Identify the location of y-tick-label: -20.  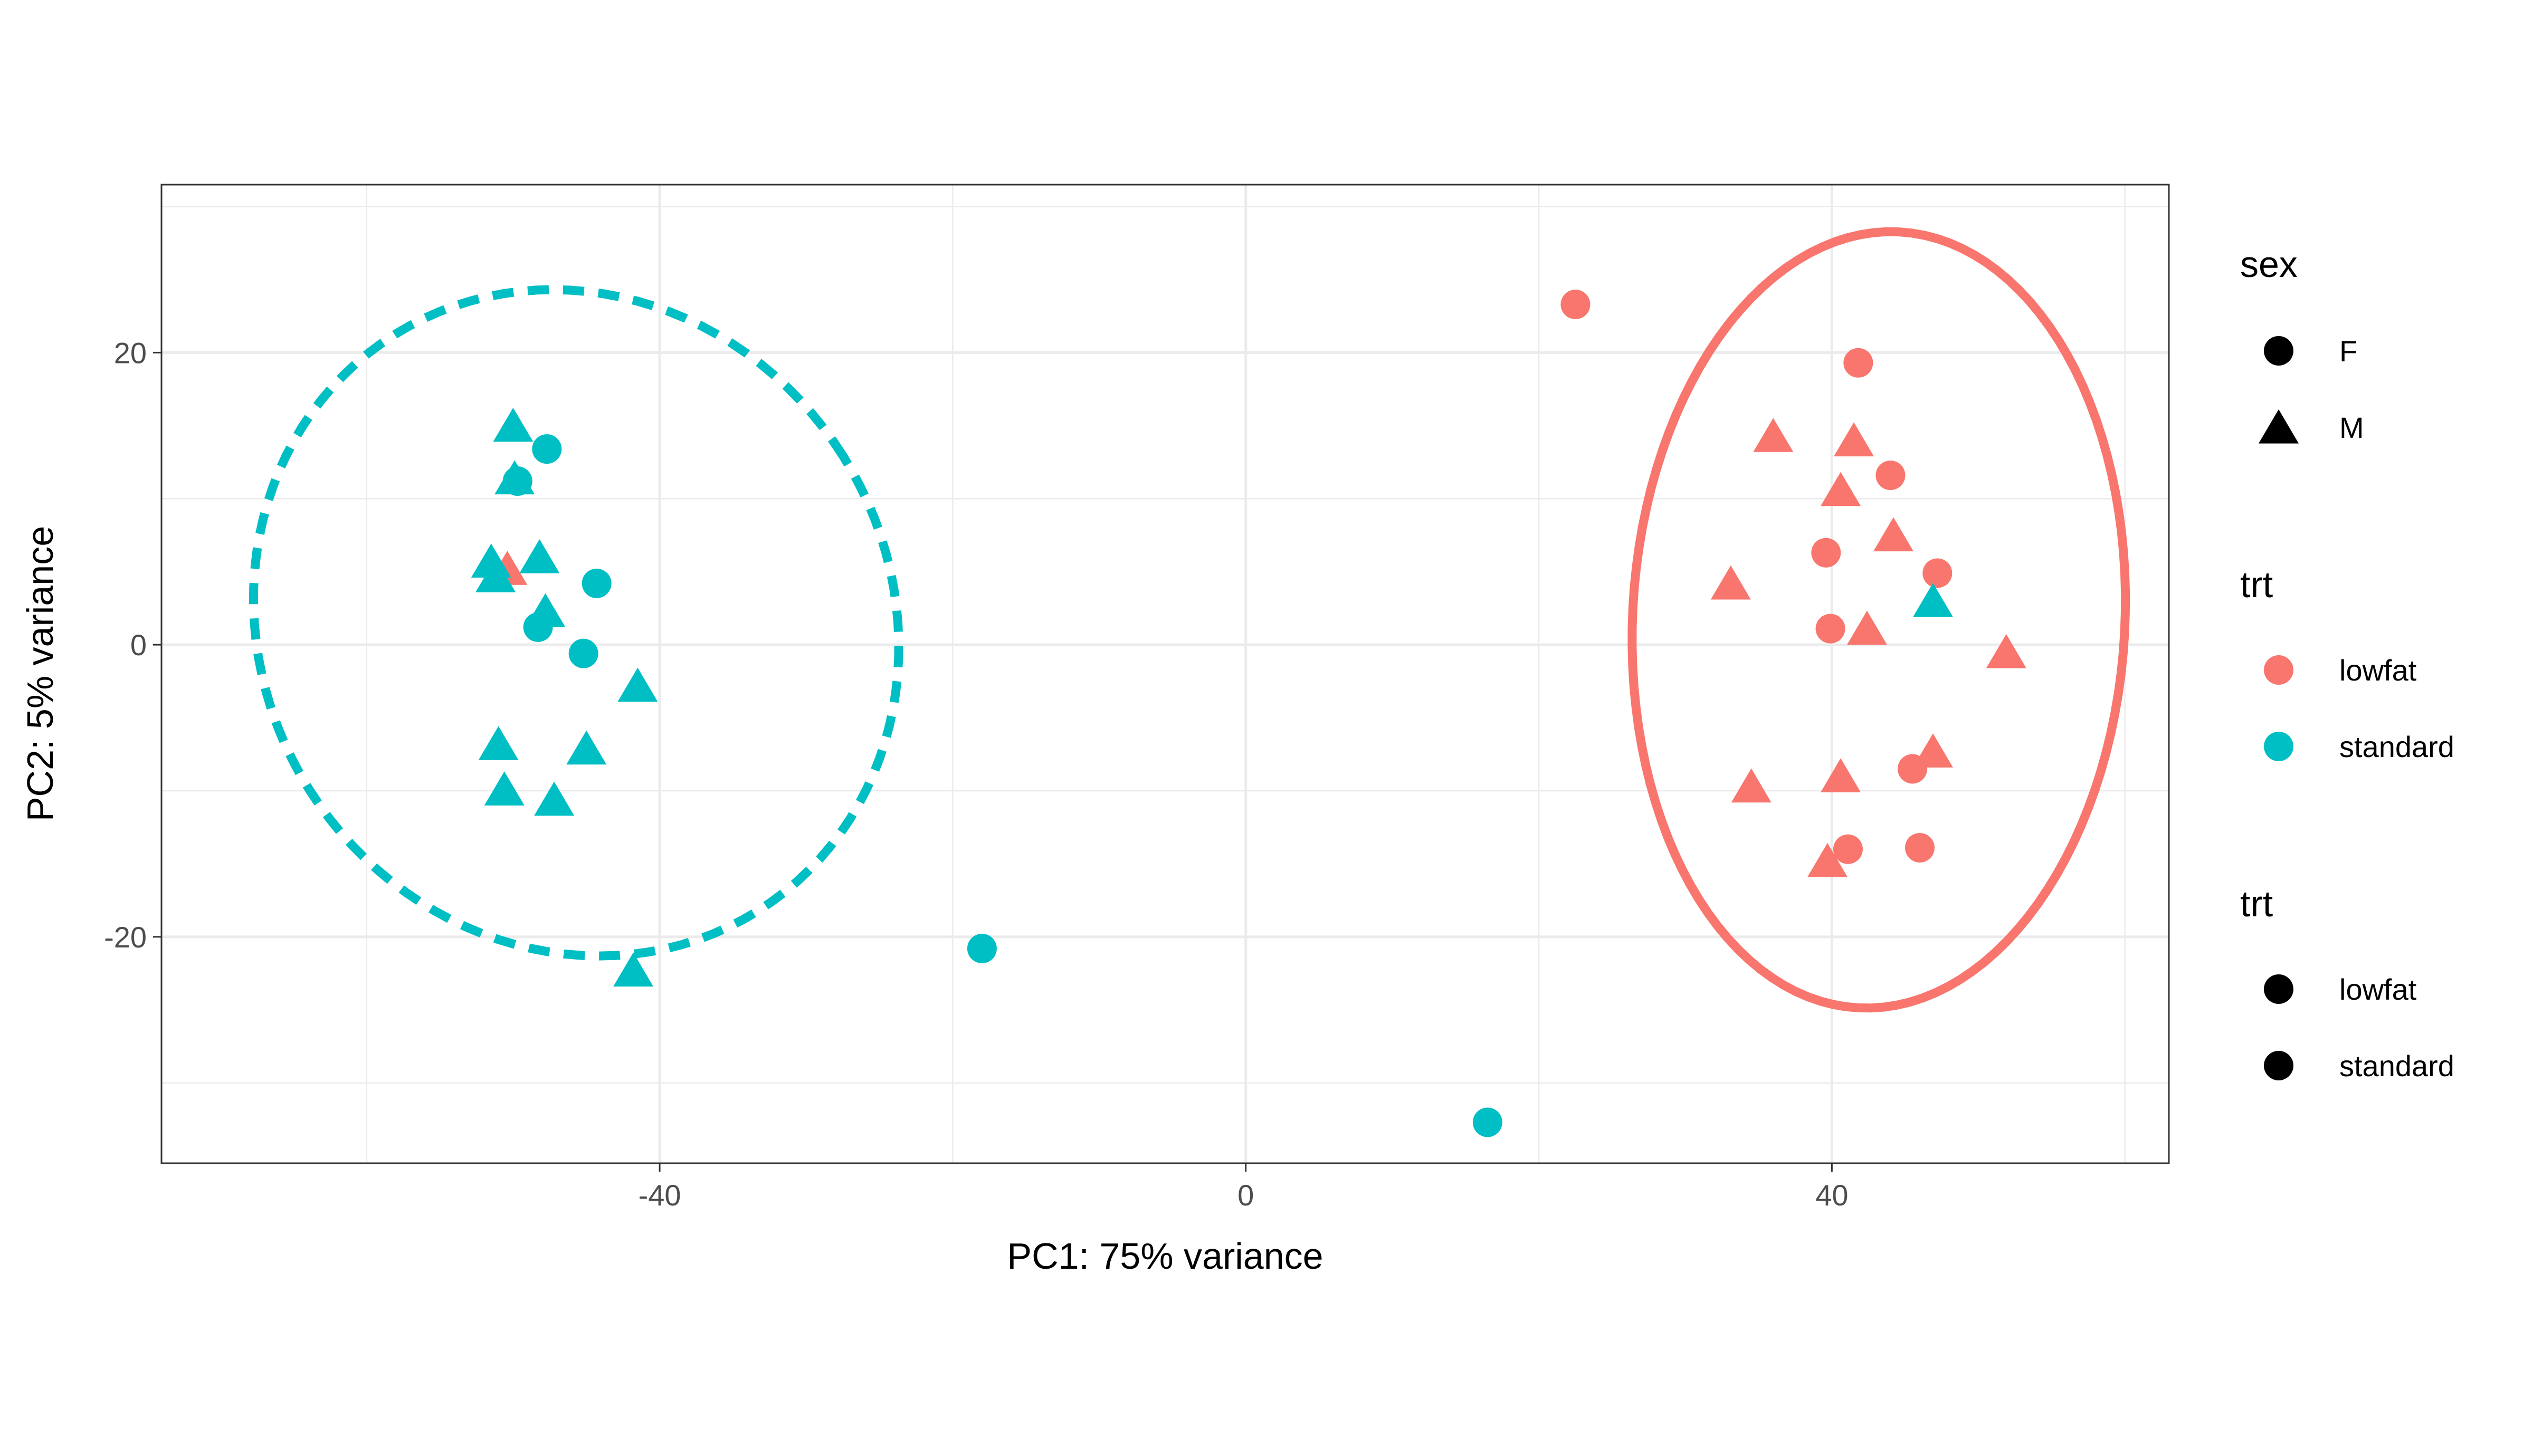
(126, 937).